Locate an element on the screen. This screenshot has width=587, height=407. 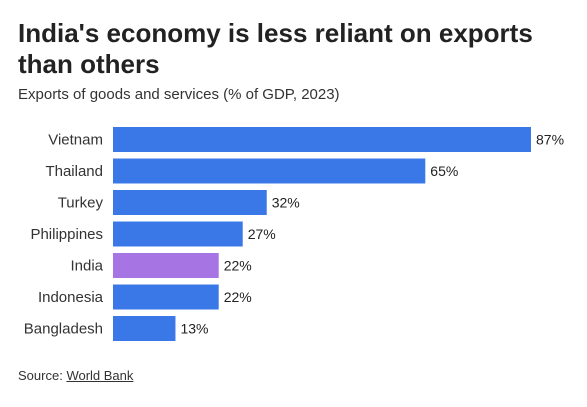
bar-bangladesh is located at coordinates (144, 328).